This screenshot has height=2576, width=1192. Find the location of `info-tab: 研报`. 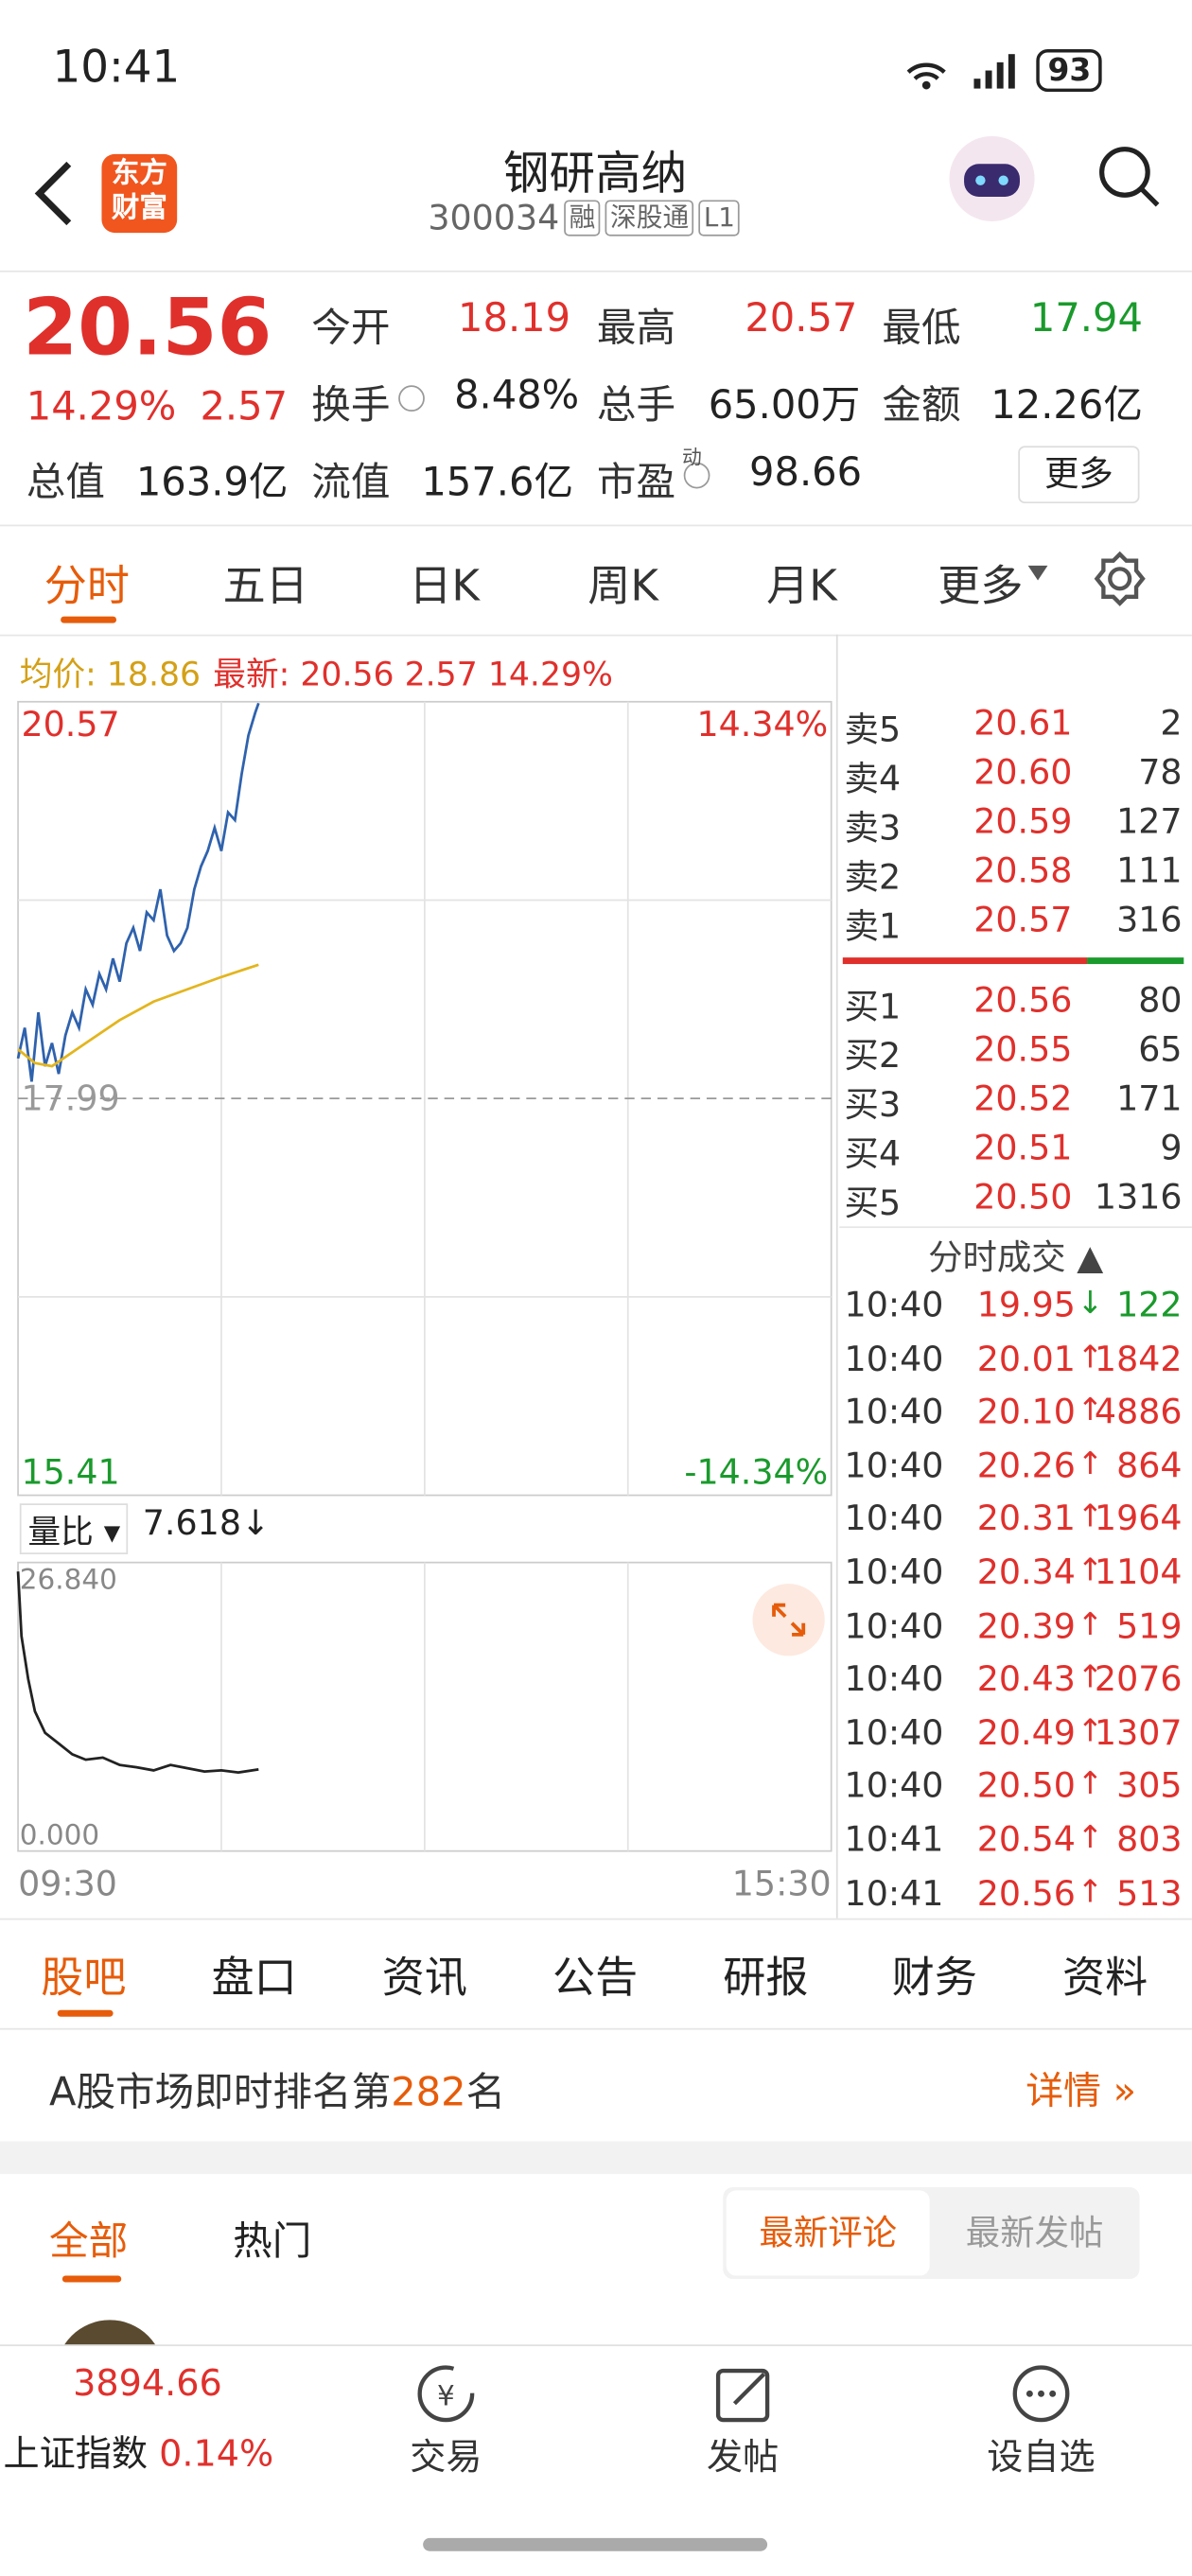

info-tab: 研报 is located at coordinates (766, 1979).